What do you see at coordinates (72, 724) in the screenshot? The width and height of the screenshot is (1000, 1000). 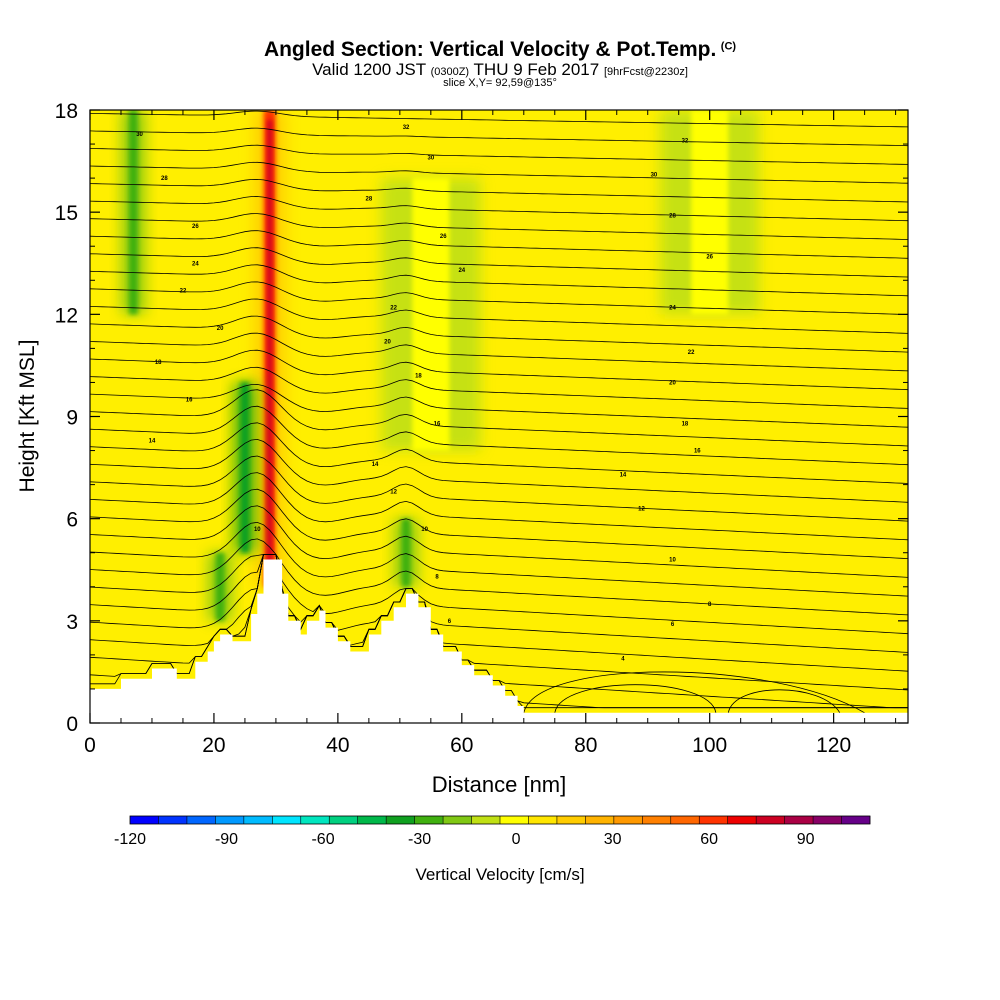 I see `y-tick-label: 0` at bounding box center [72, 724].